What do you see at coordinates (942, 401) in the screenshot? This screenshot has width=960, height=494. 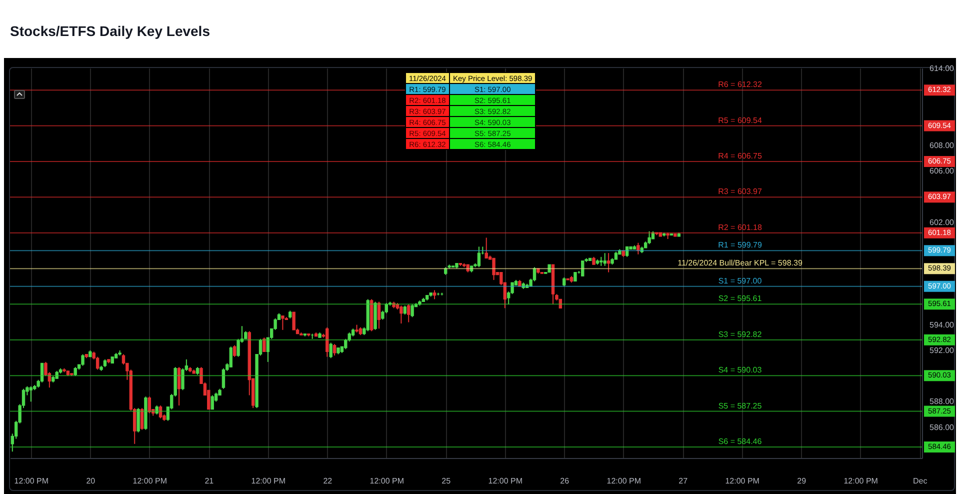 I see `y-tick-label: 588.00` at bounding box center [942, 401].